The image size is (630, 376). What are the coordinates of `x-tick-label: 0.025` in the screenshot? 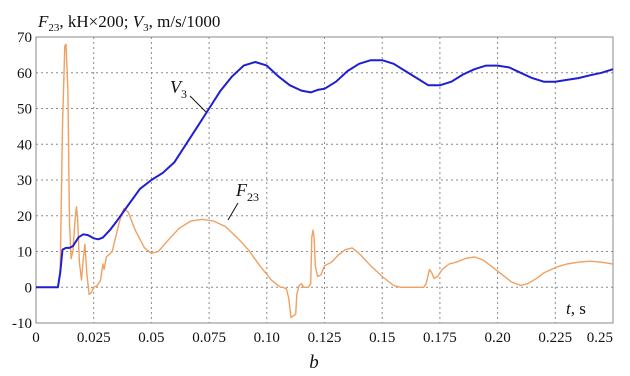 It's located at (94, 338).